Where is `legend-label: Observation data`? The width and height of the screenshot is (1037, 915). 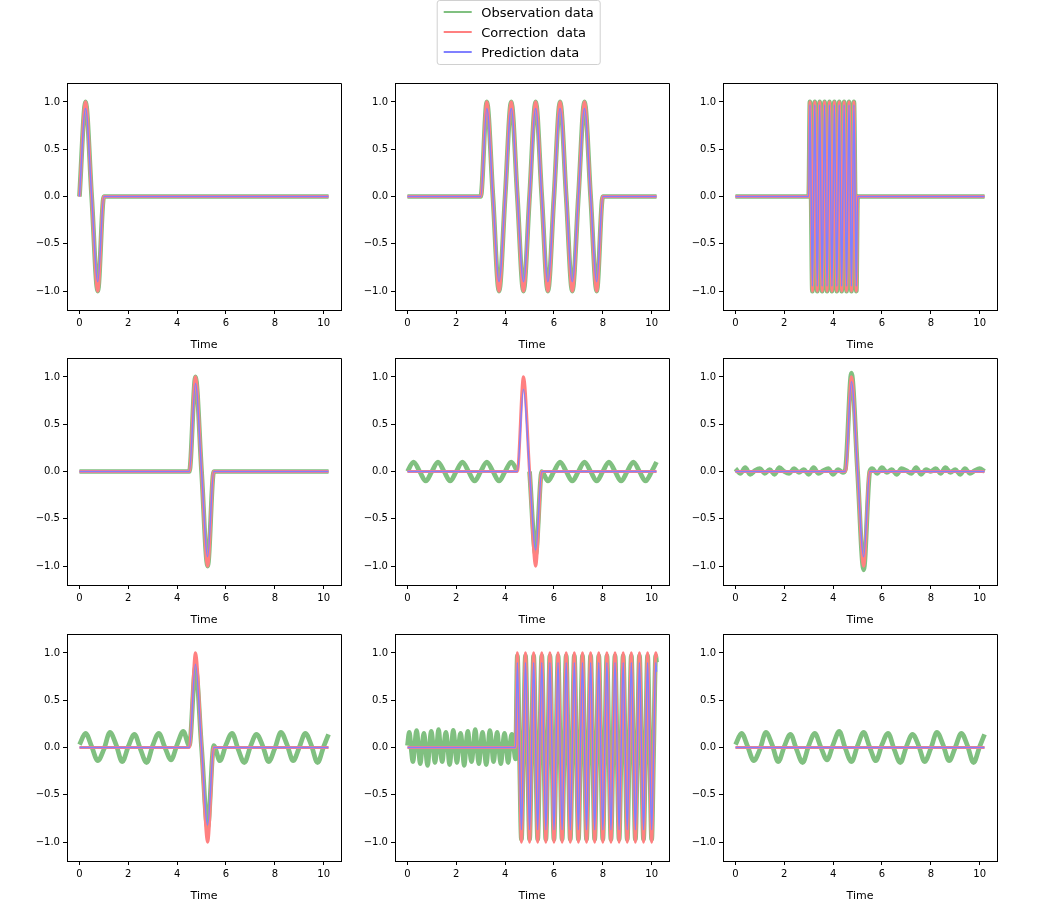 legend-label: Observation data is located at coordinates (537, 12).